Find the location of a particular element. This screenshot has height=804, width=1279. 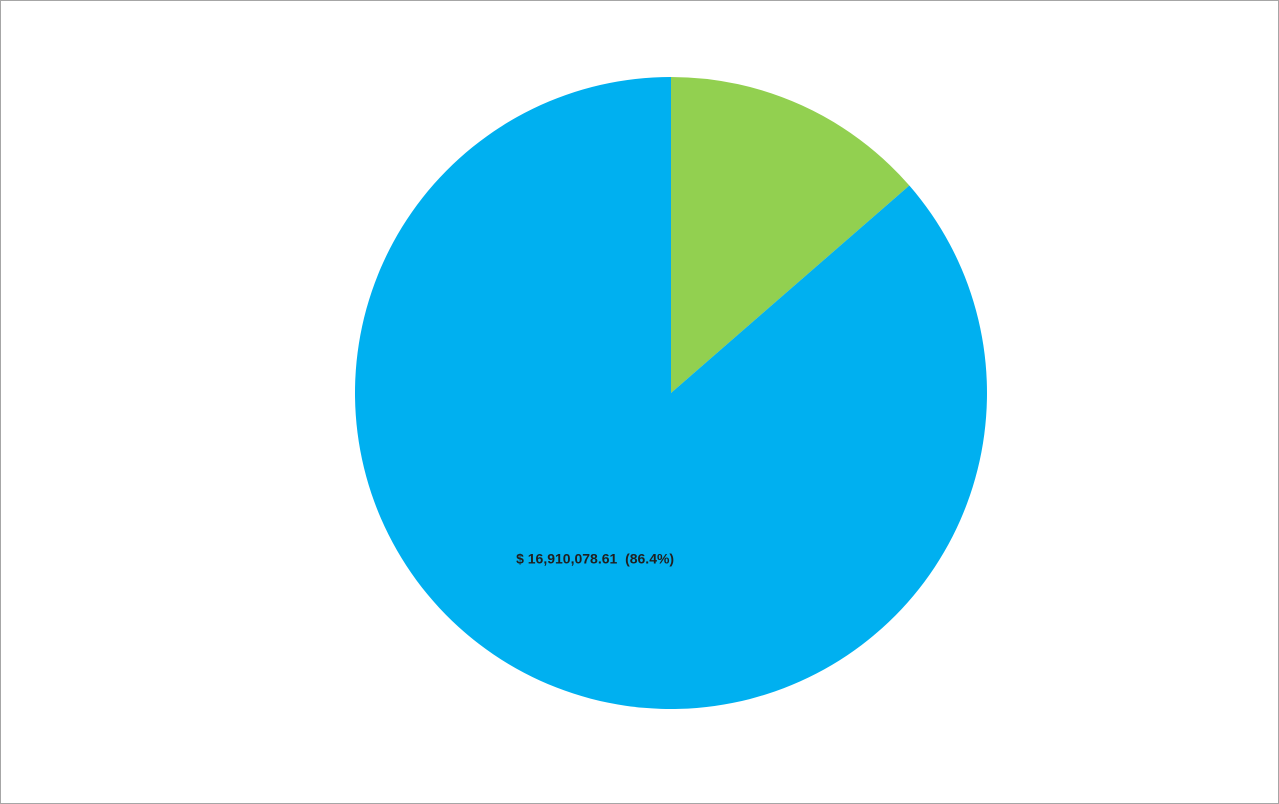

pie-labels: $ 16,910,078.61 (86.4%) is located at coordinates (595, 559).